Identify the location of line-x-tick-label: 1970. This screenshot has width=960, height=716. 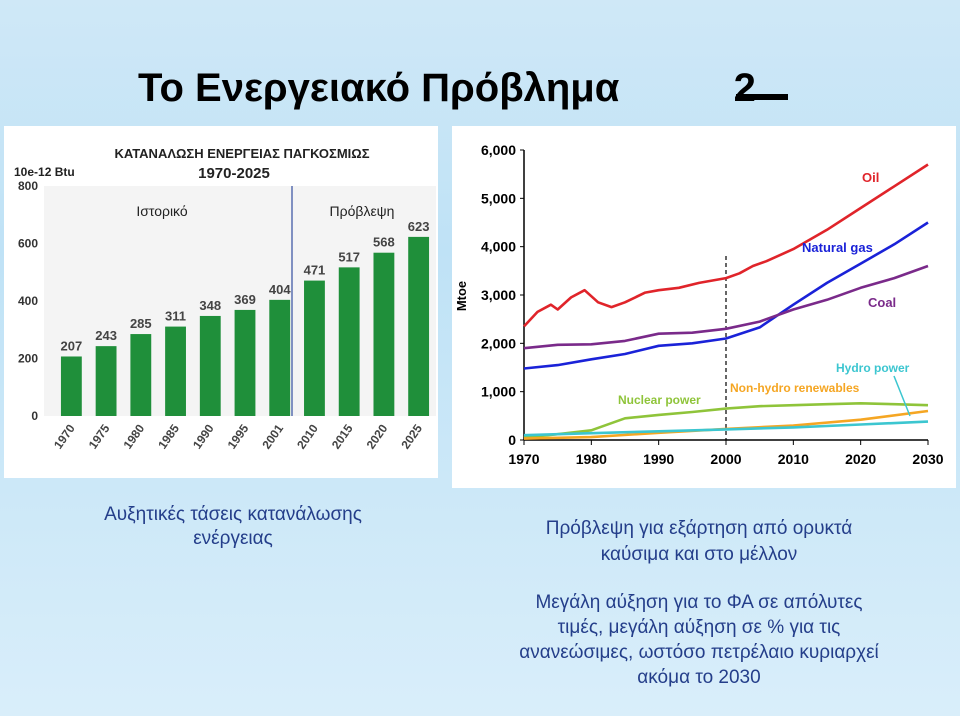
(523, 459).